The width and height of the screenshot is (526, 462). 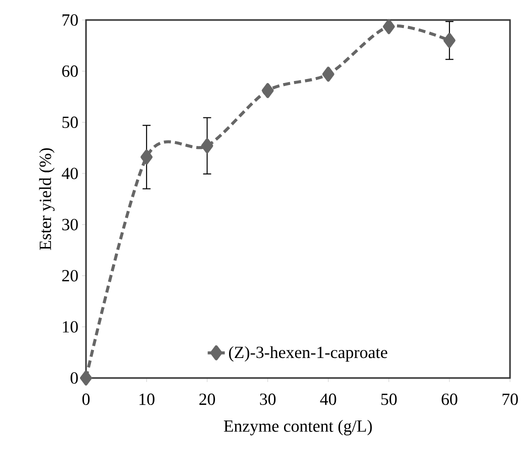 I want to click on x-axis-title: Enzyme content (g/L), so click(x=298, y=428).